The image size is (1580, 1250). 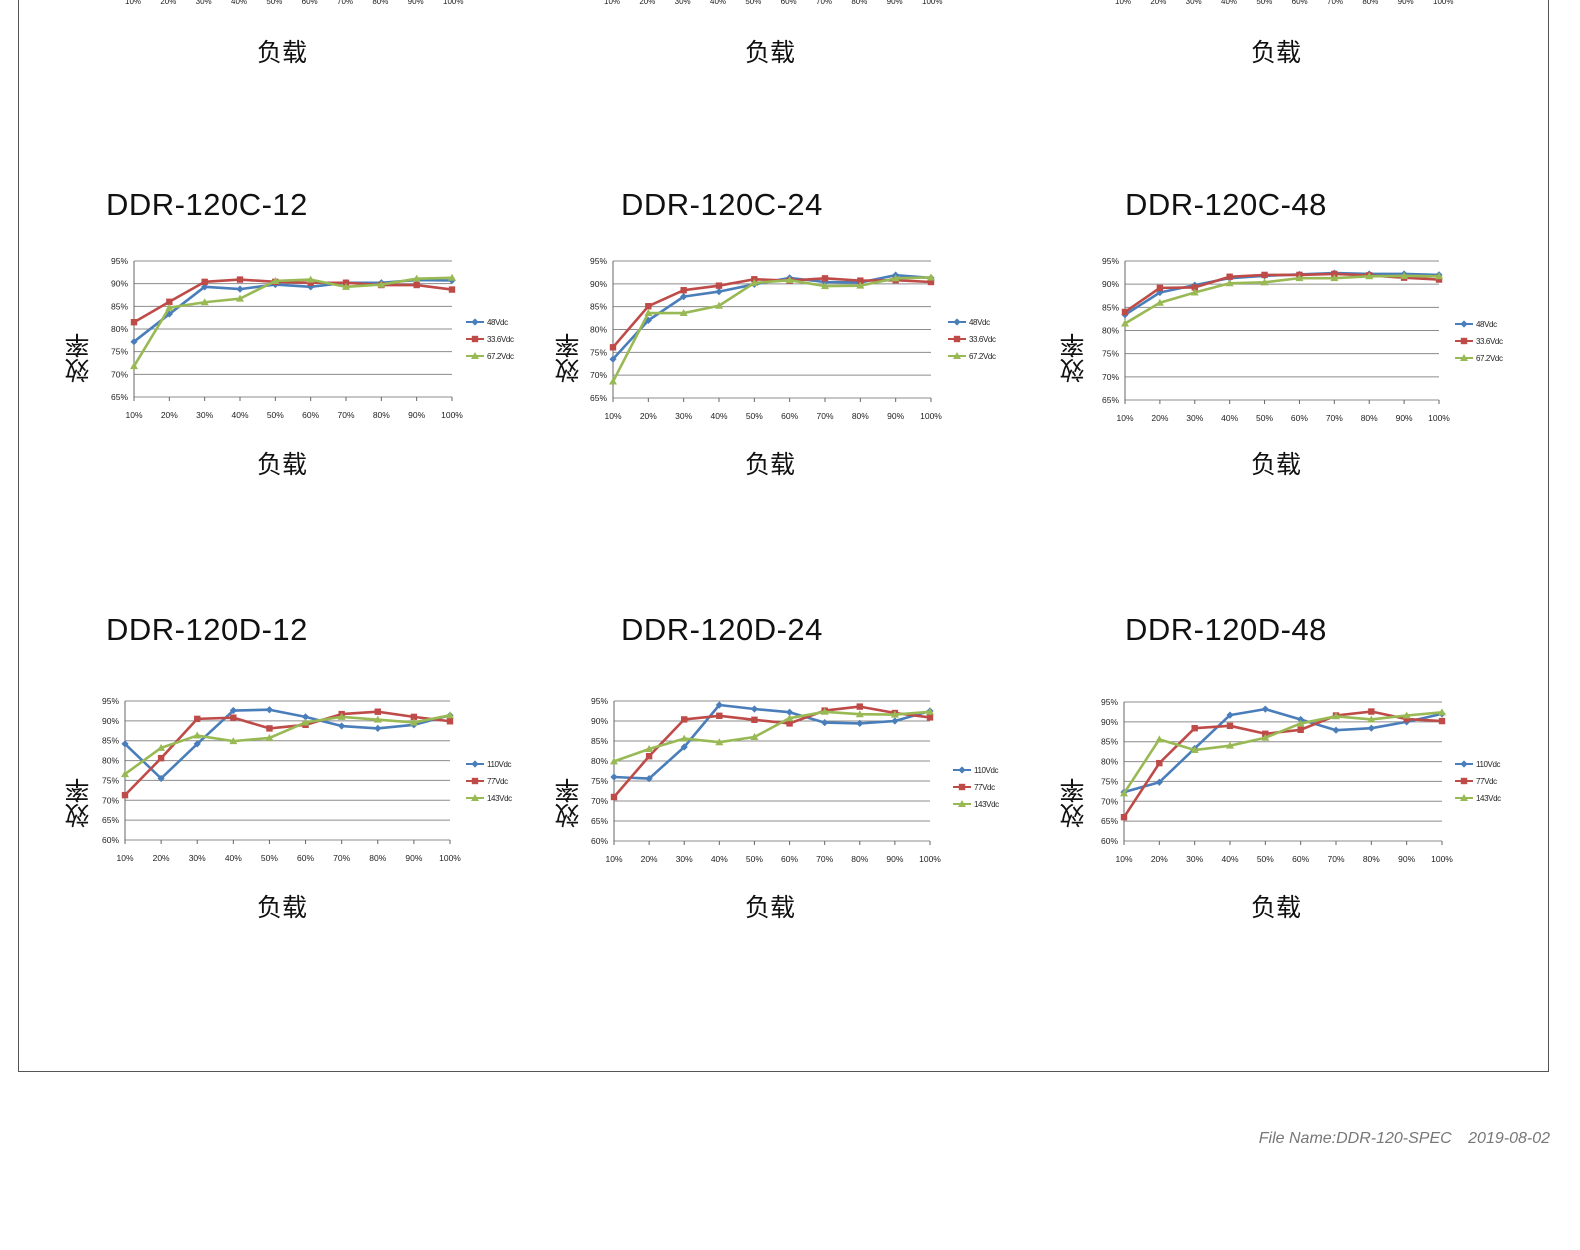 I want to click on chart-title: DDR-120C-12, so click(x=207, y=204).